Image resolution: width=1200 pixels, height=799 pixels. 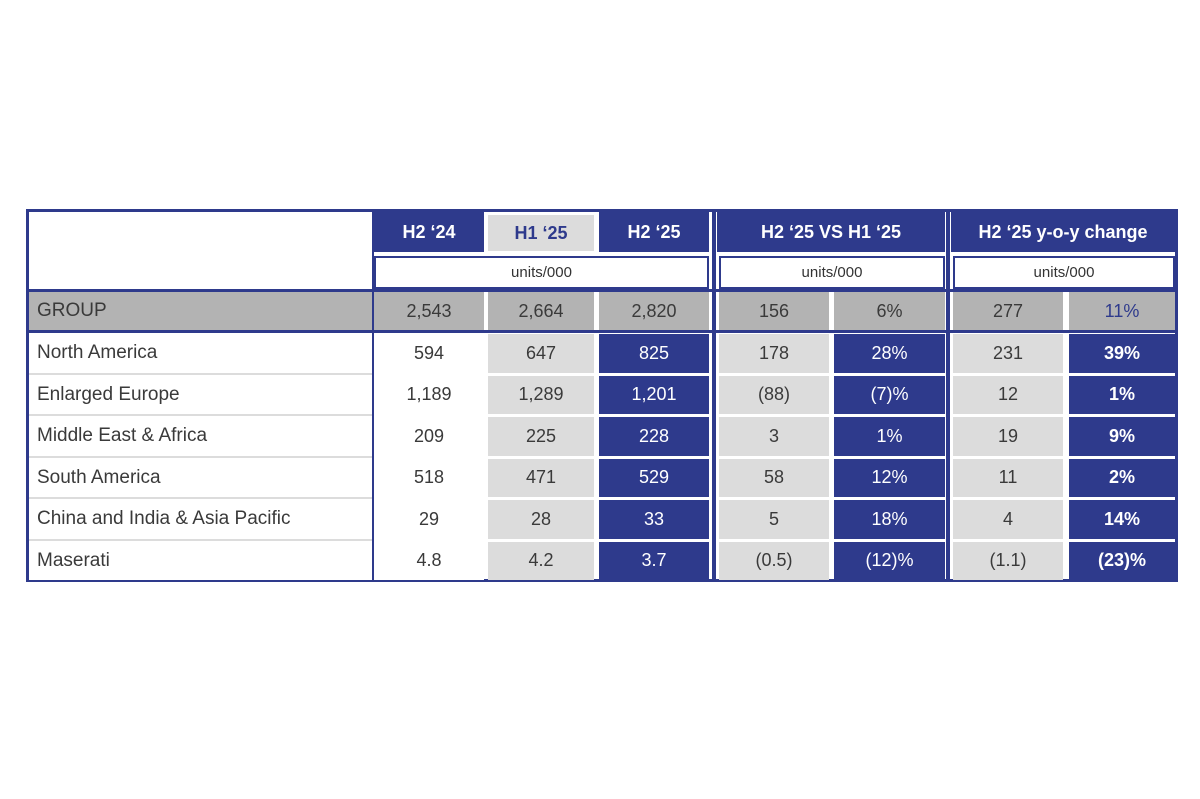 I want to click on value-yoy-pct: 39%, so click(x=1122, y=353).